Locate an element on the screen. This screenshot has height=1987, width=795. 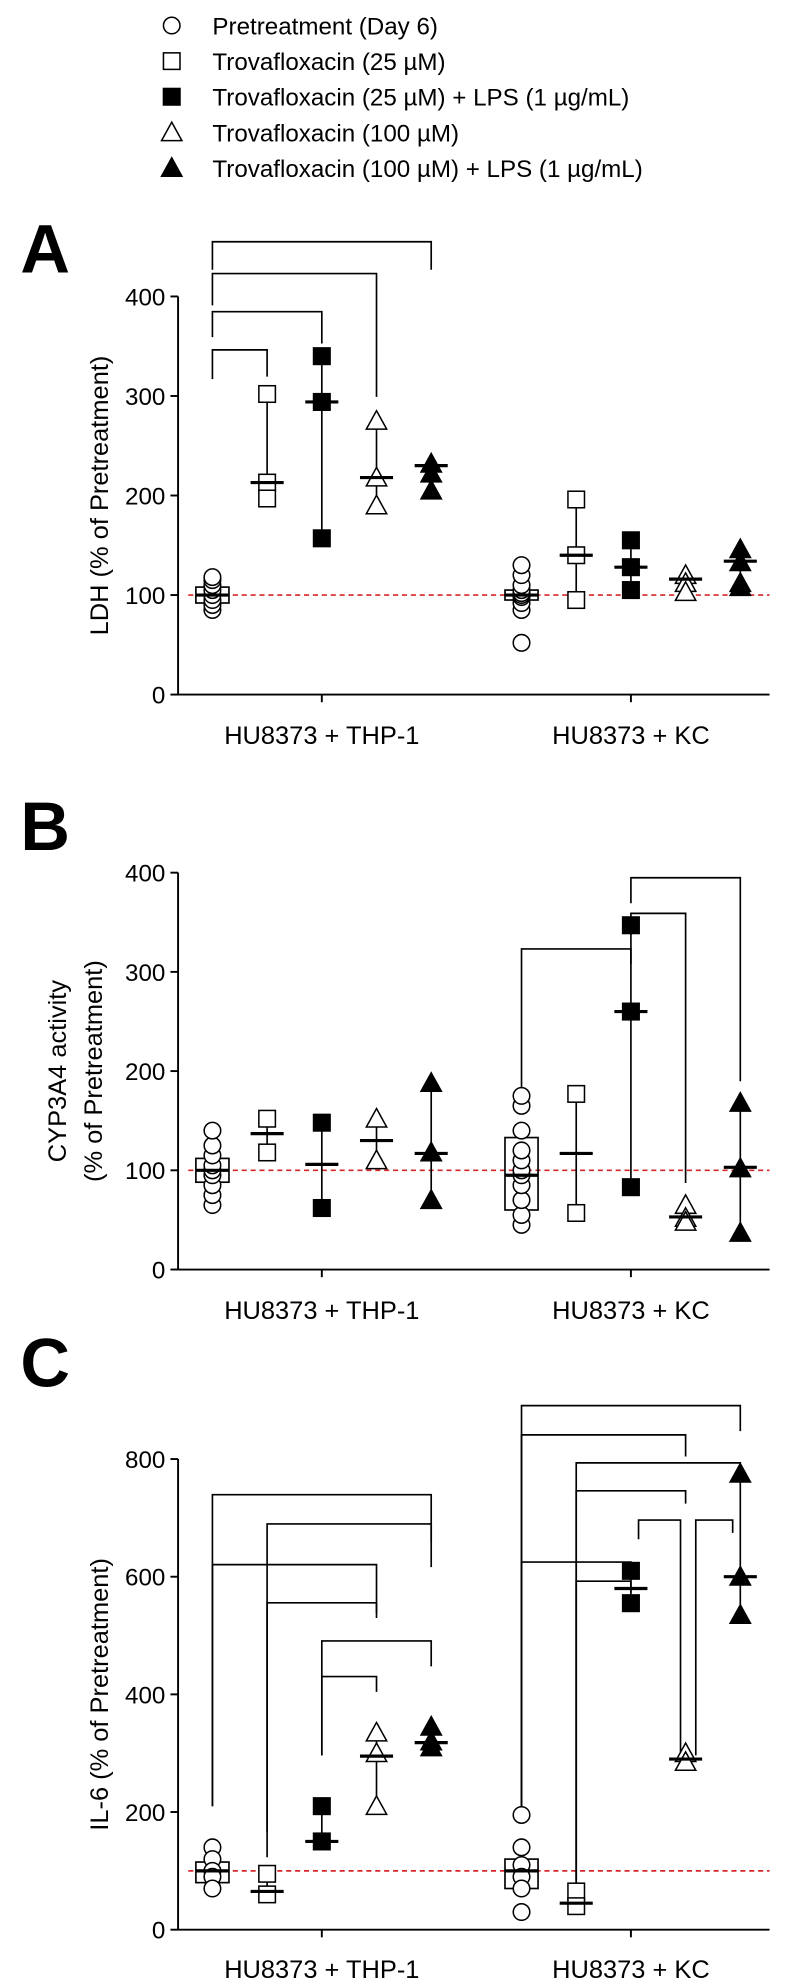
legend-label: Trovafloxacin (100 µM) + LPS (1 µg/mL) is located at coordinates (427, 169).